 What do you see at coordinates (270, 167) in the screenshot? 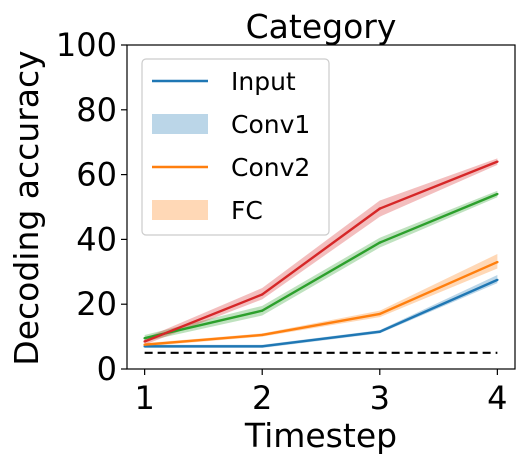
I see `legend-label: Conv2` at bounding box center [270, 167].